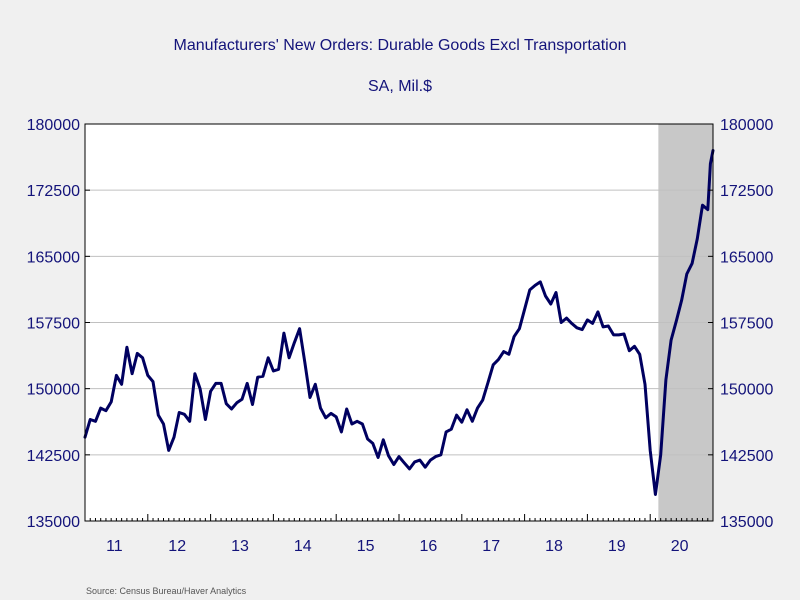 The height and width of the screenshot is (600, 800). What do you see at coordinates (680, 546) in the screenshot?
I see `x-tick-label: 20` at bounding box center [680, 546].